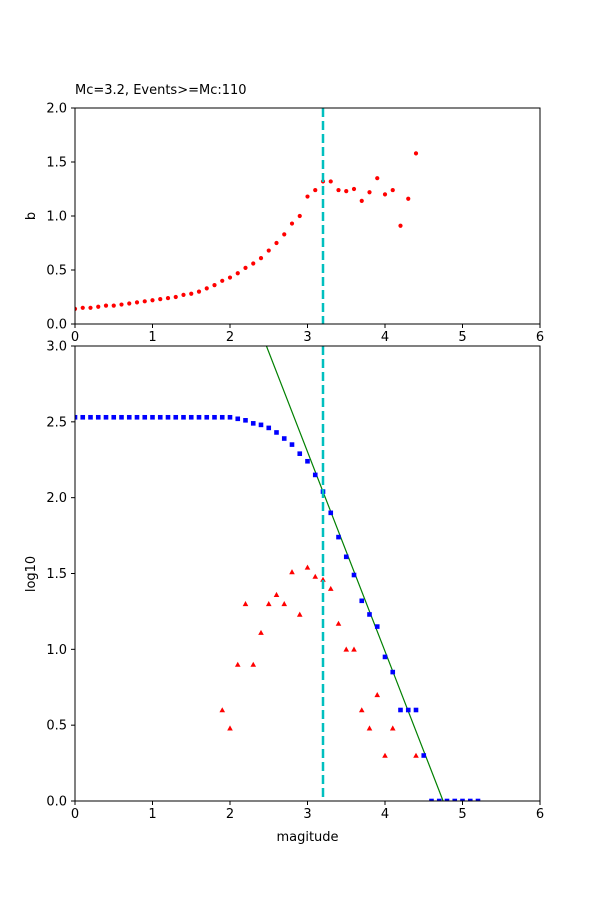 The height and width of the screenshot is (900, 600). What do you see at coordinates (56, 271) in the screenshot?
I see `top-ytick-label-1: 0.5` at bounding box center [56, 271].